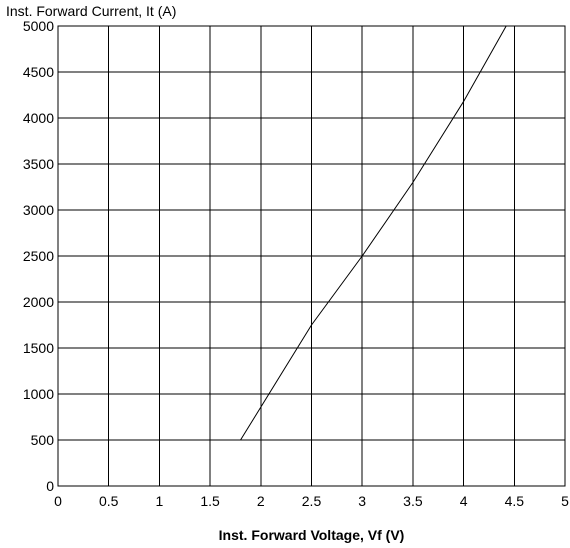 The height and width of the screenshot is (548, 570). Describe the element at coordinates (565, 501) in the screenshot. I see `x-tick-label: 5` at that location.